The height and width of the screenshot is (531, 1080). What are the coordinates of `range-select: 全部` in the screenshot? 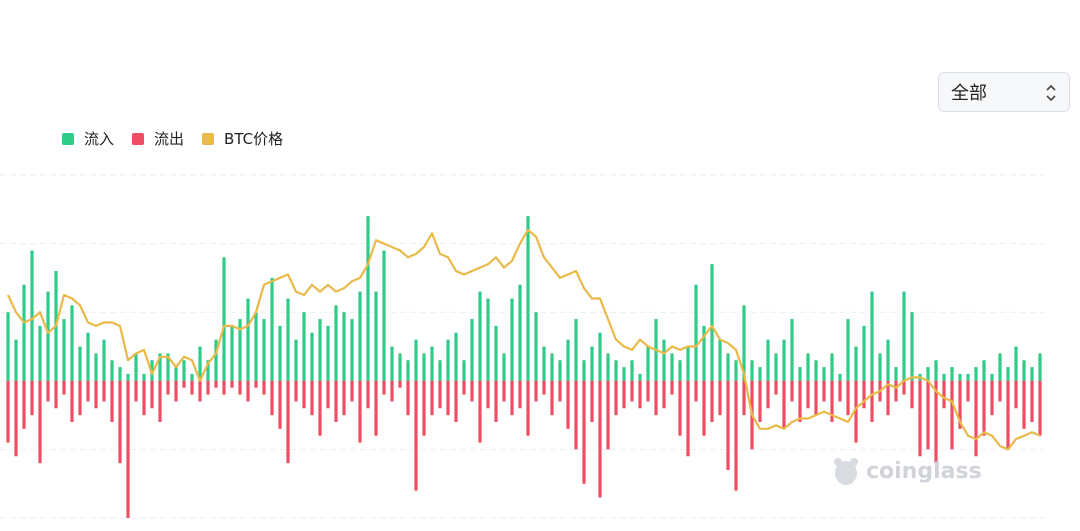 It's located at (1004, 92).